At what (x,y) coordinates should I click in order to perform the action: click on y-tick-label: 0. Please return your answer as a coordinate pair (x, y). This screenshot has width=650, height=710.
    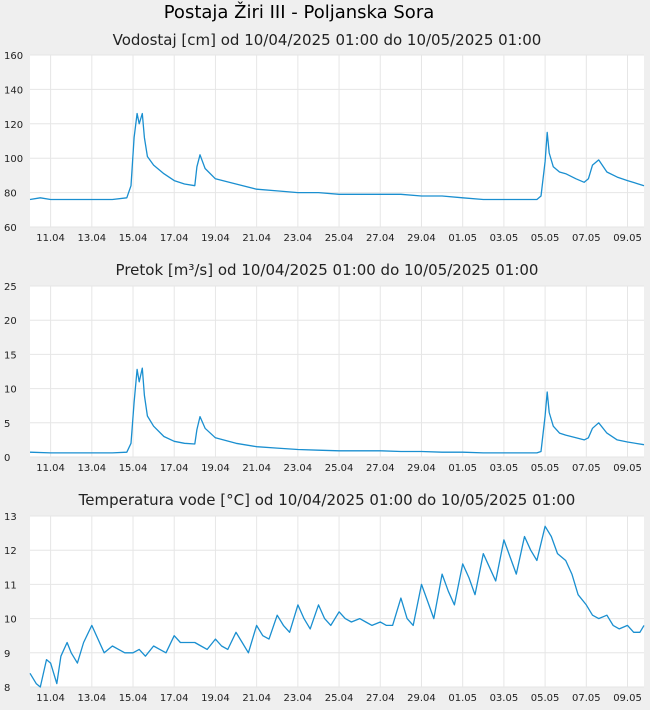
    Looking at the image, I should click on (7, 458).